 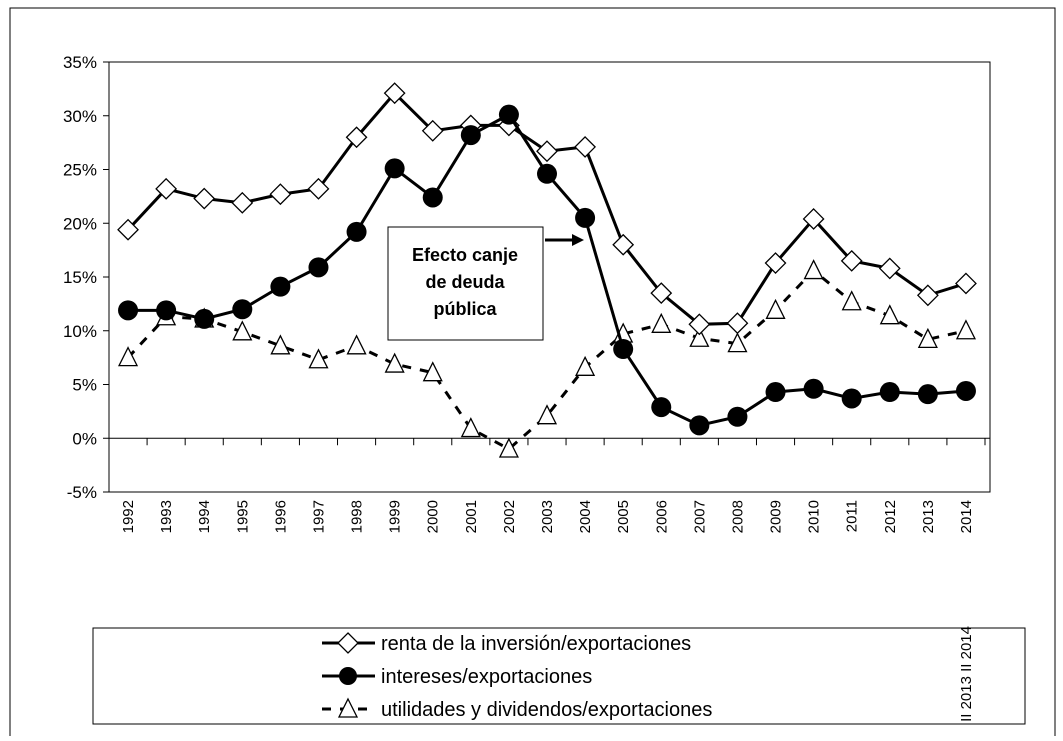 What do you see at coordinates (82, 492) in the screenshot?
I see `y-tick-label: -5%` at bounding box center [82, 492].